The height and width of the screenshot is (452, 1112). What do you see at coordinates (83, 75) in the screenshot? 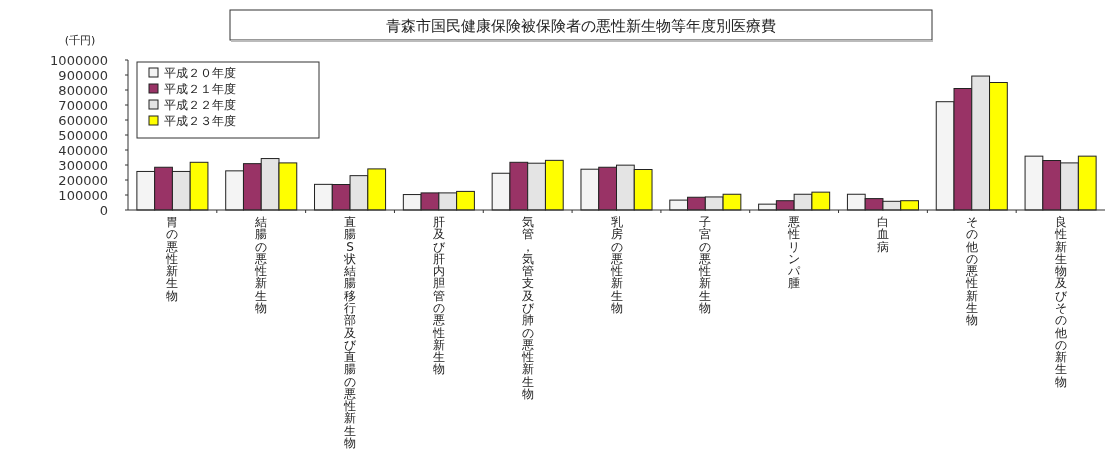
I see `y-tick-label: 900000` at bounding box center [83, 75].